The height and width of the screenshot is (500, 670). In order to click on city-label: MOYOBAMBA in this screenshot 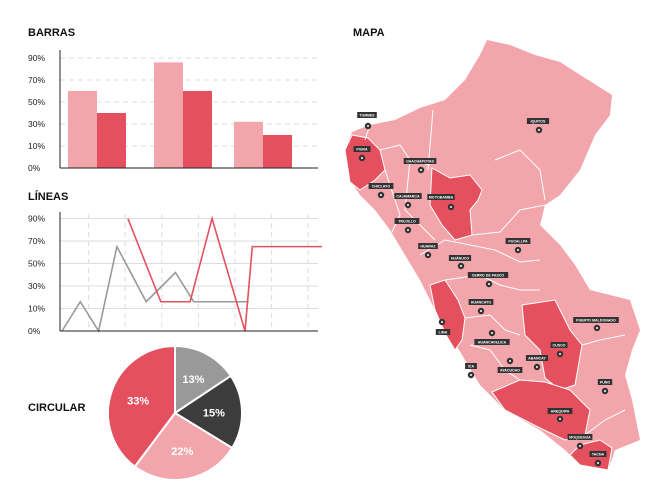, I will do `click(441, 197)`.